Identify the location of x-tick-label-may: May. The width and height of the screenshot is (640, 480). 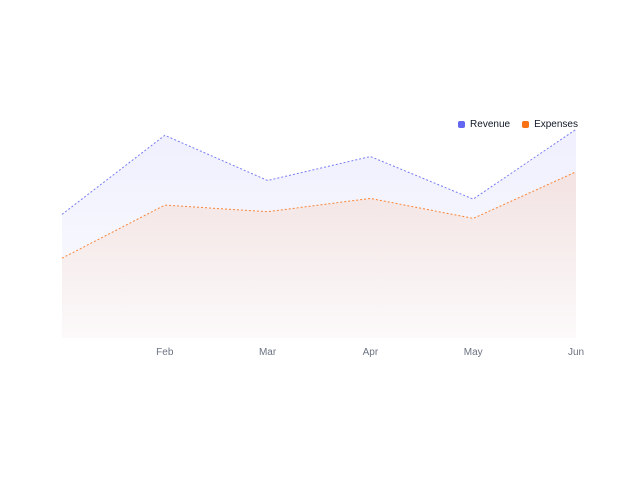
(473, 352).